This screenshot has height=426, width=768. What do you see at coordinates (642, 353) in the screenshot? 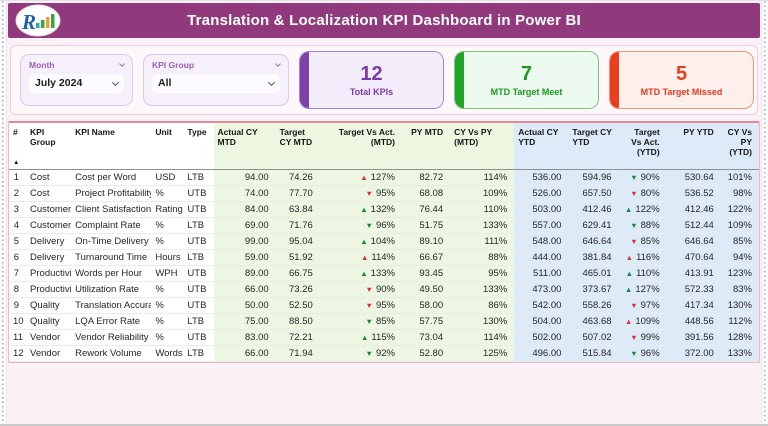
I see `cell-tva_ytd: ▼ 96%` at bounding box center [642, 353].